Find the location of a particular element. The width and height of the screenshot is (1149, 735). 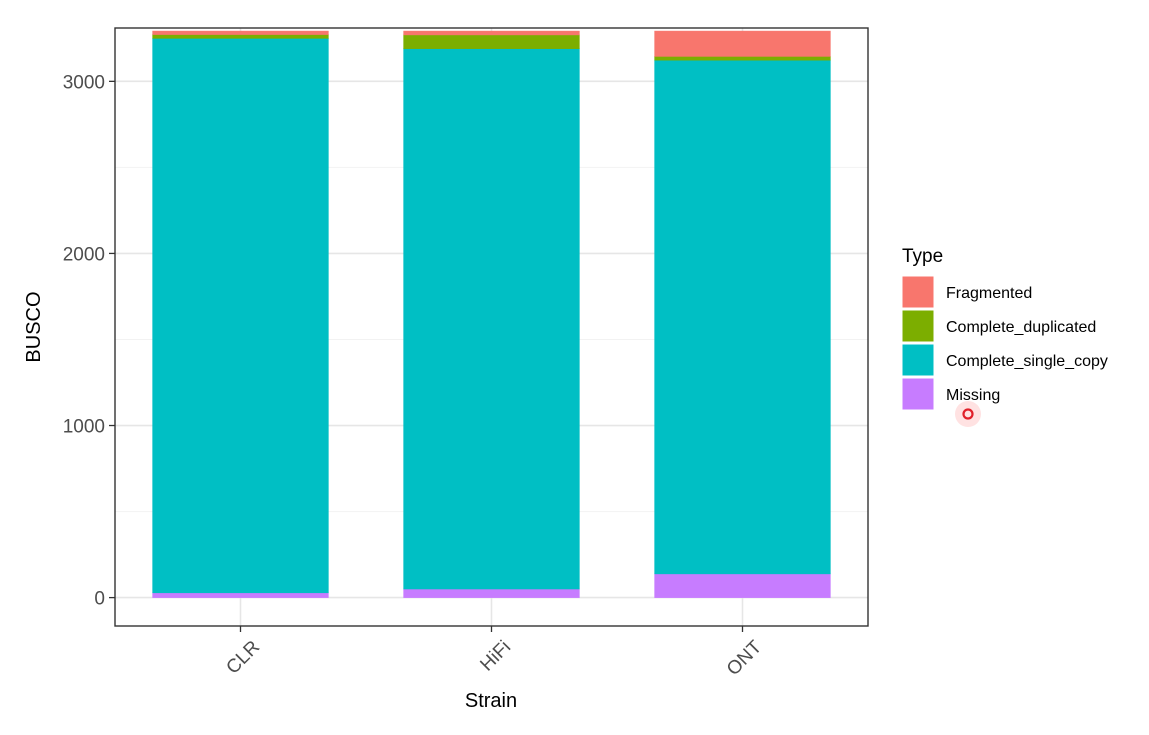

bar-clr-fragmented is located at coordinates (240, 32).